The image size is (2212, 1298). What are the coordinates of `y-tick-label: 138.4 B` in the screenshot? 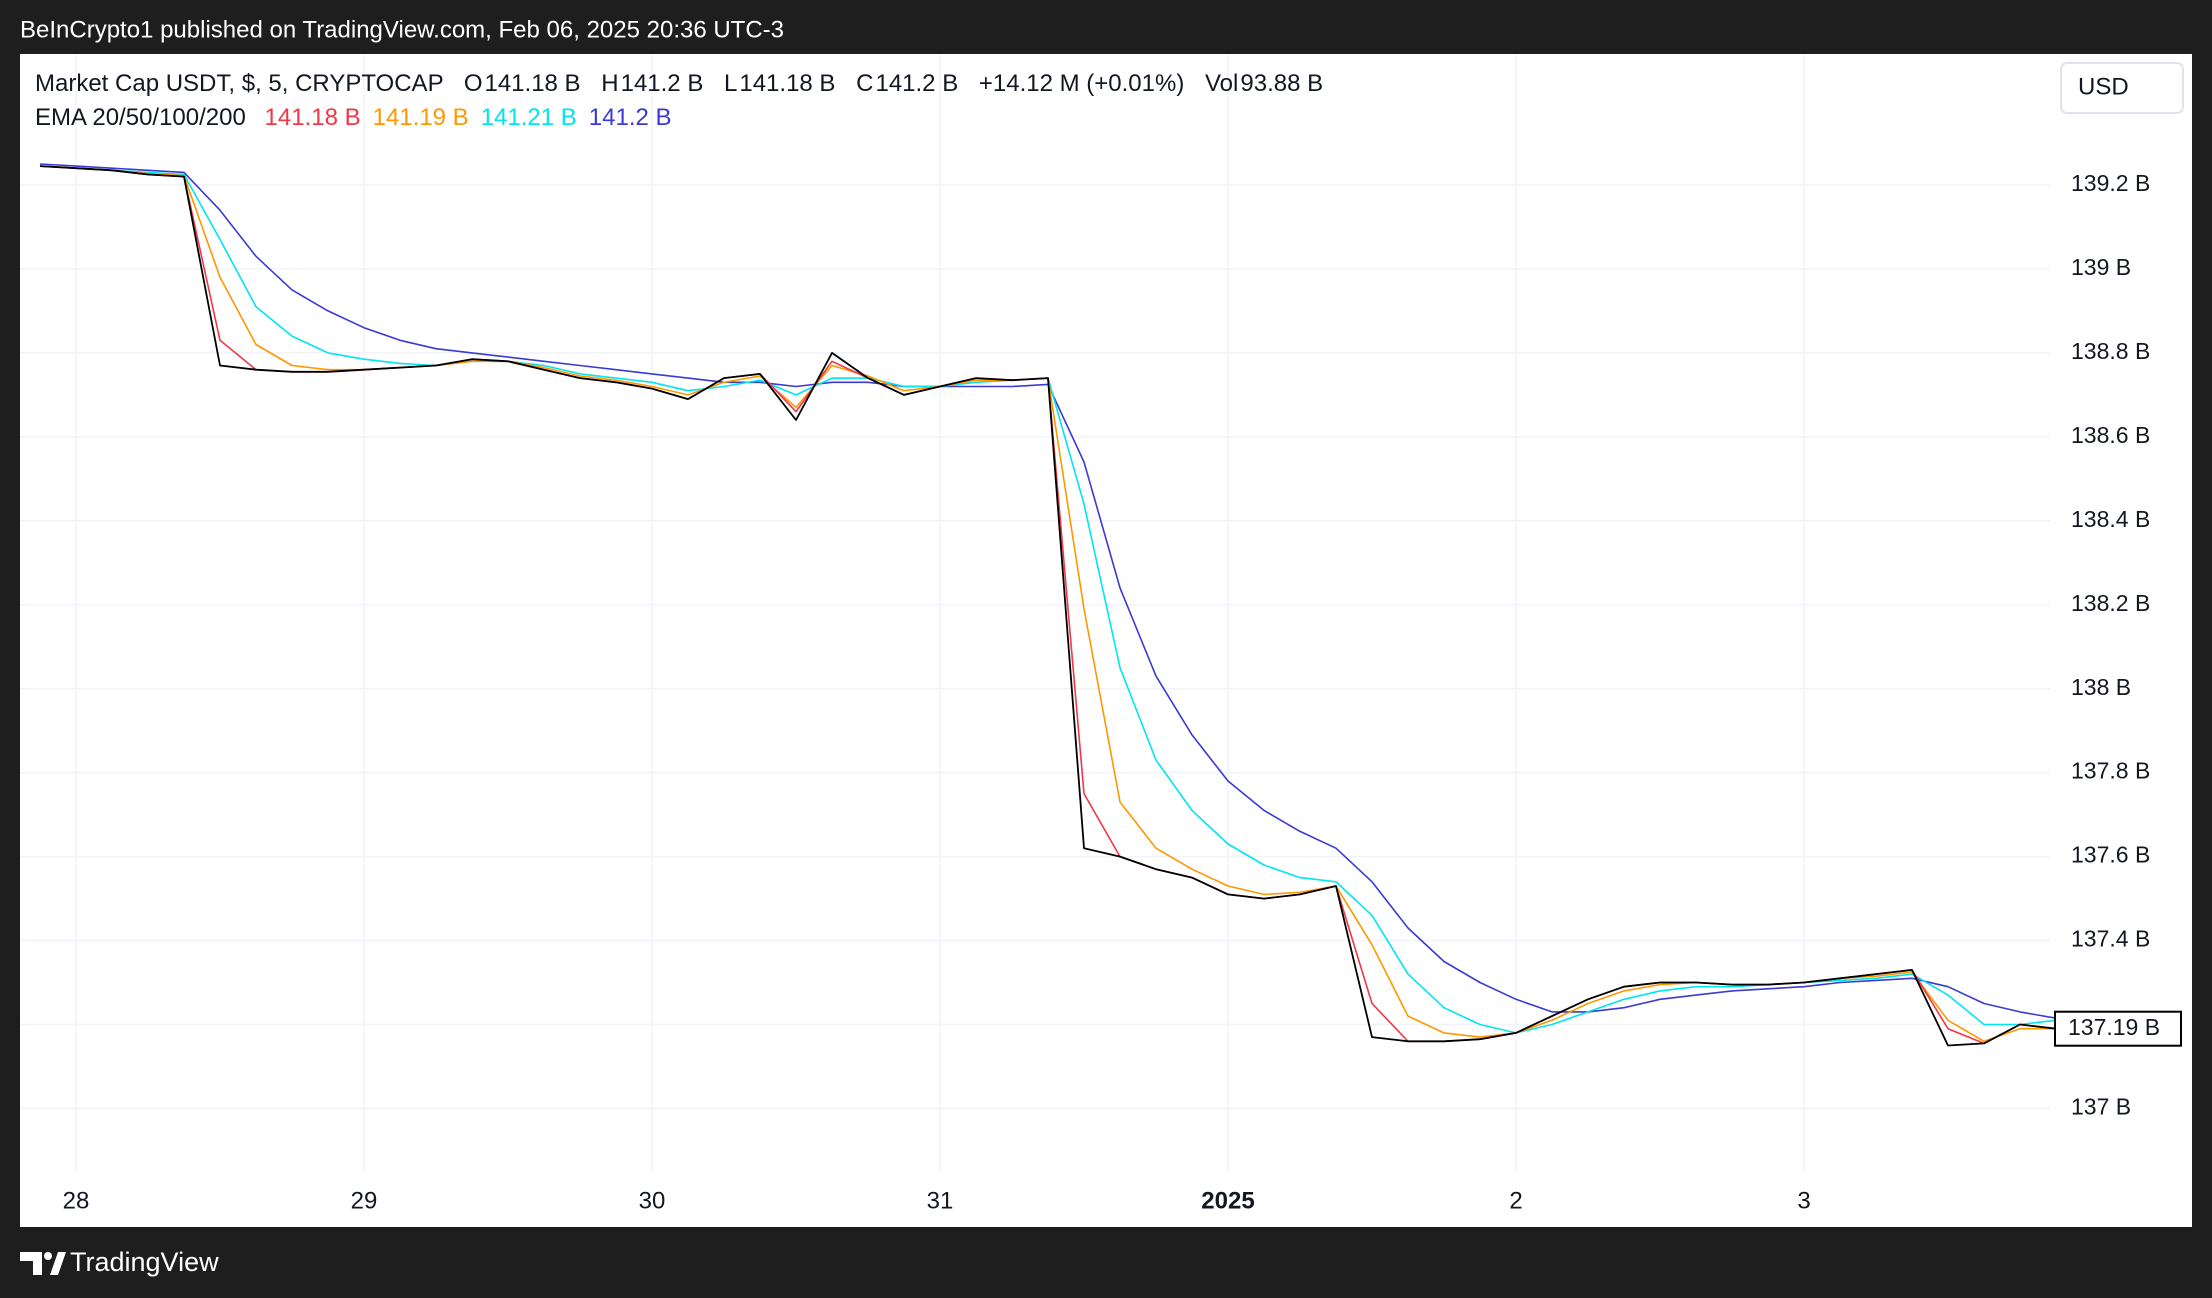 It's located at (2110, 519).